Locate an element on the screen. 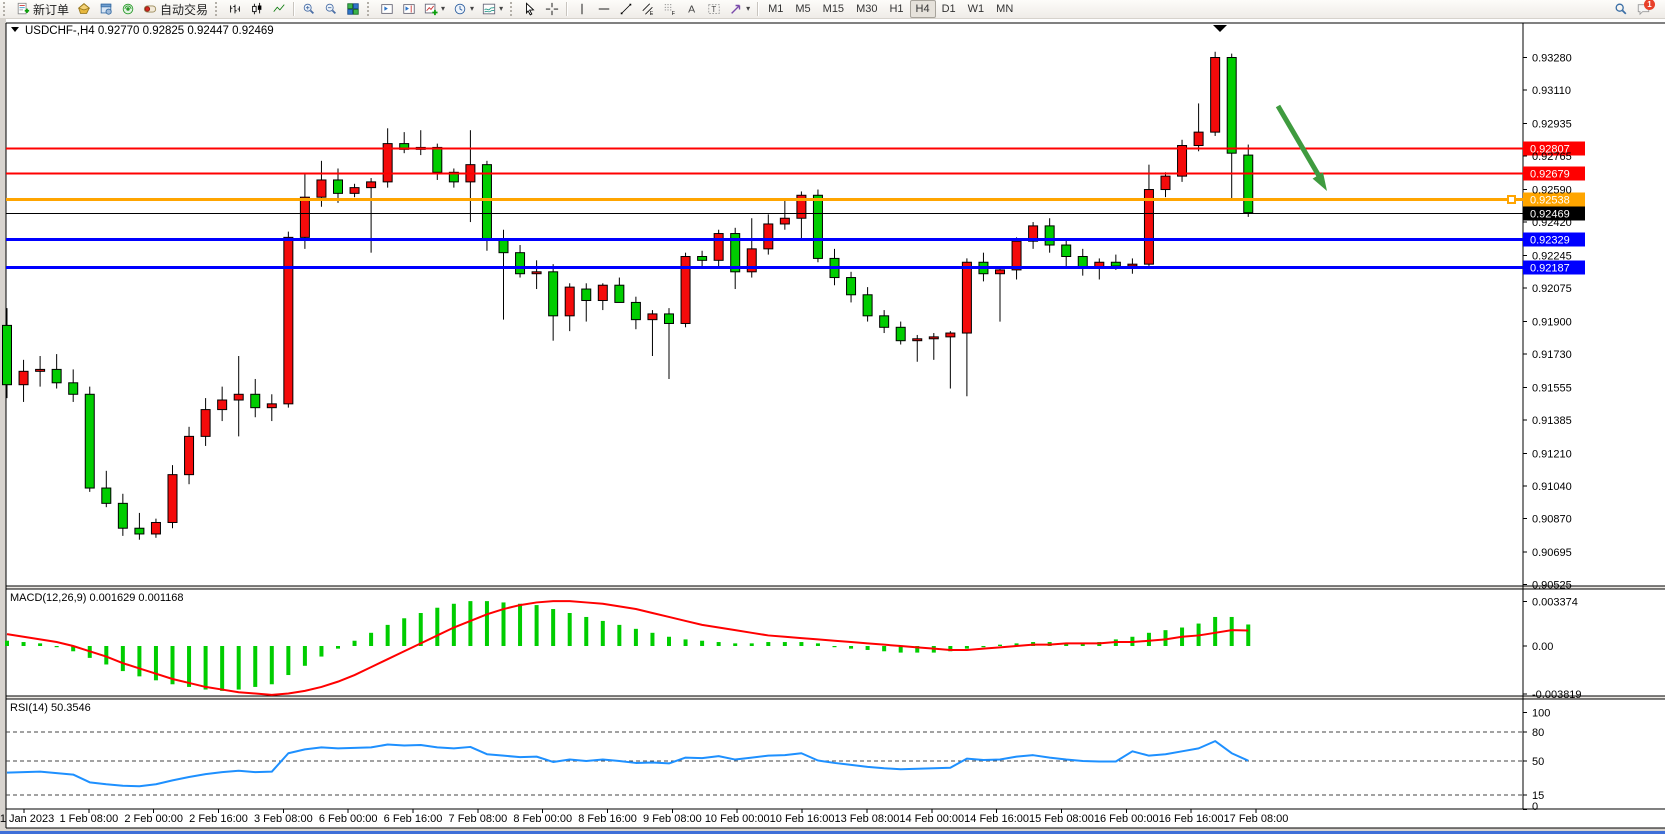 Image resolution: width=1665 pixels, height=836 pixels. autotrading-button: 自动交易 is located at coordinates (175, 9).